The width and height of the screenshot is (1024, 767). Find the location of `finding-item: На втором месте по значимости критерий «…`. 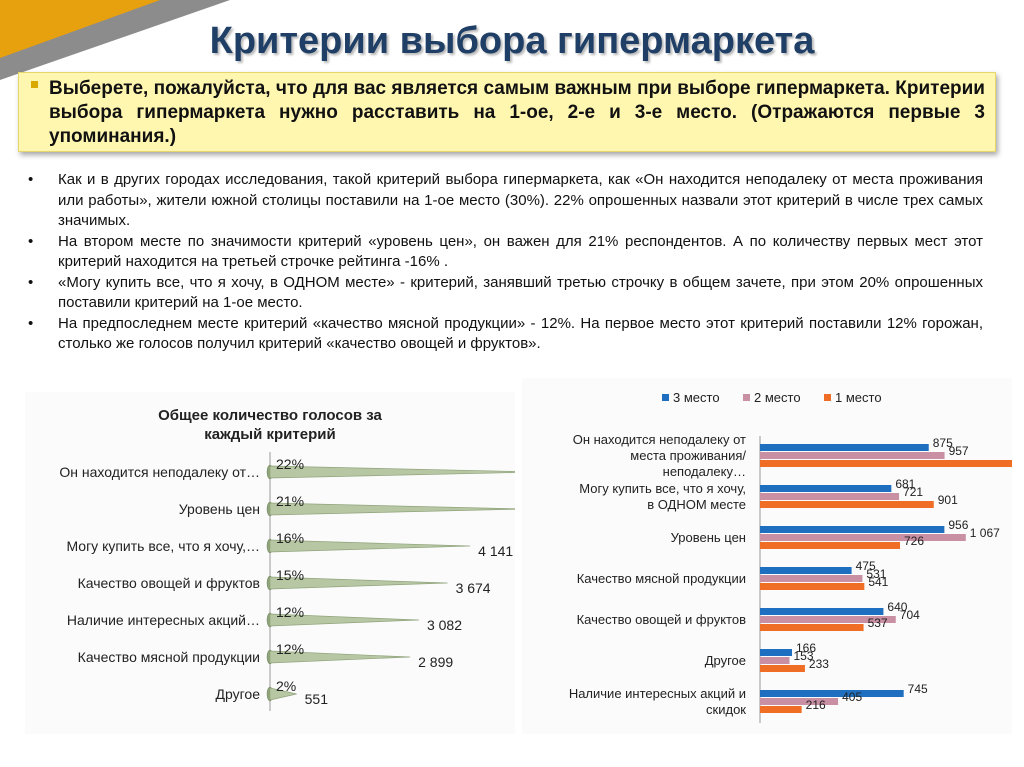

finding-item: На втором месте по значимости критерий «… is located at coordinates (505, 252).